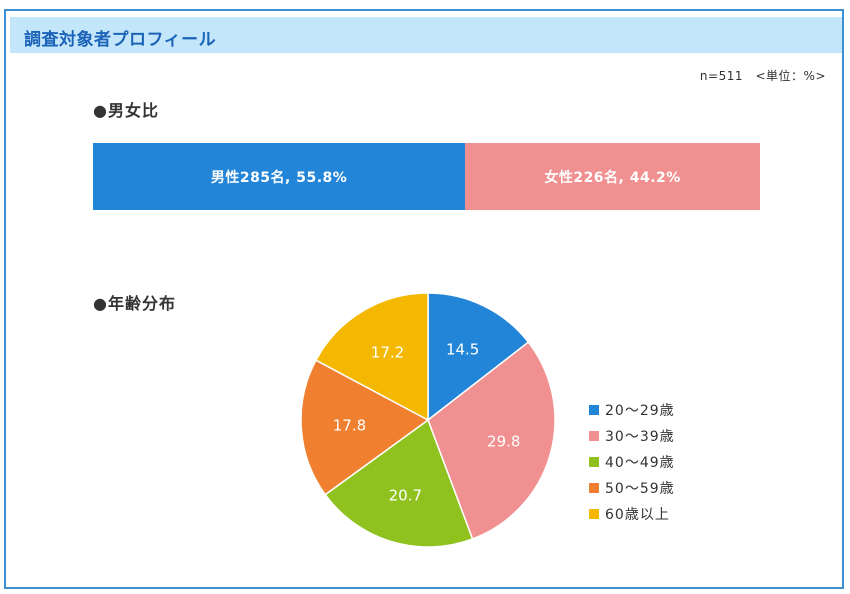  What do you see at coordinates (134, 303) in the screenshot?
I see `age-section-title: ●年齢分布` at bounding box center [134, 303].